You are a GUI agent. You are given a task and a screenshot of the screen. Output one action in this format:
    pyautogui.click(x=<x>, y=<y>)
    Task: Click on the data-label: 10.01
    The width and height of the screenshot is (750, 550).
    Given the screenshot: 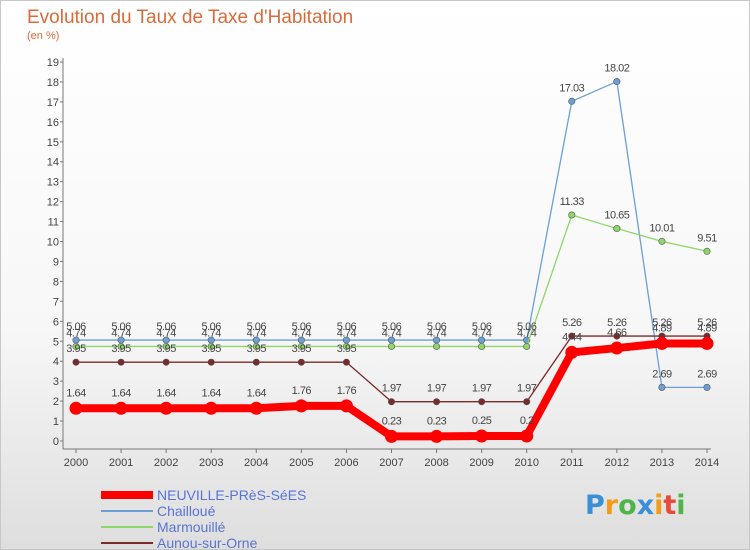 What is the action you would take?
    pyautogui.click(x=661, y=228)
    